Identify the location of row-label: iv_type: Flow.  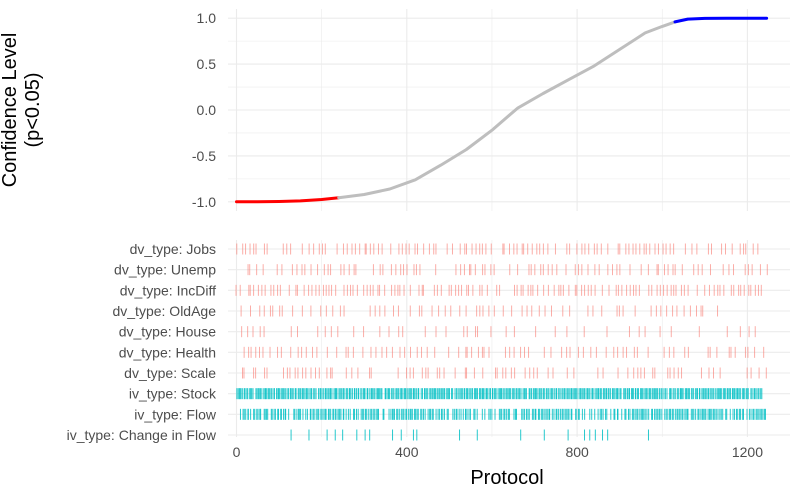
(175, 414).